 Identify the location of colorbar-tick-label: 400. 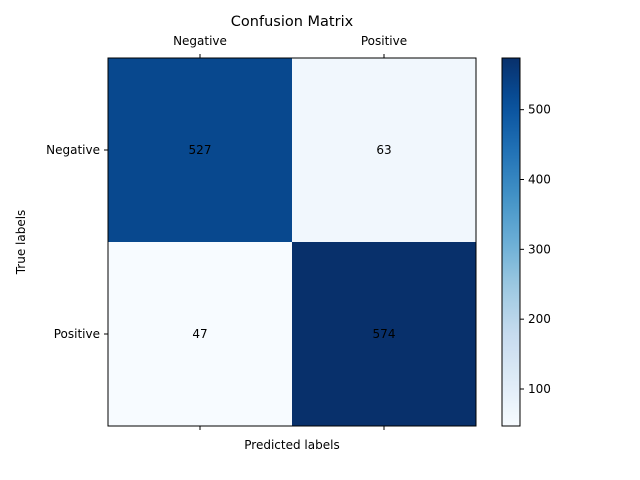
(539, 180).